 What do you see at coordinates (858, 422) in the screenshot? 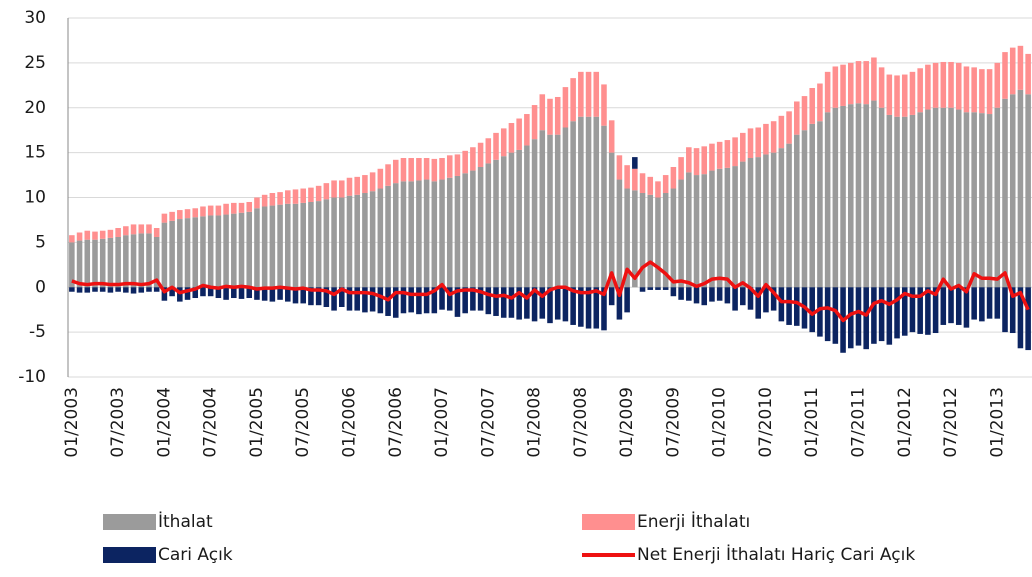
I see `x-tick-label: 07/2011` at bounding box center [858, 422].